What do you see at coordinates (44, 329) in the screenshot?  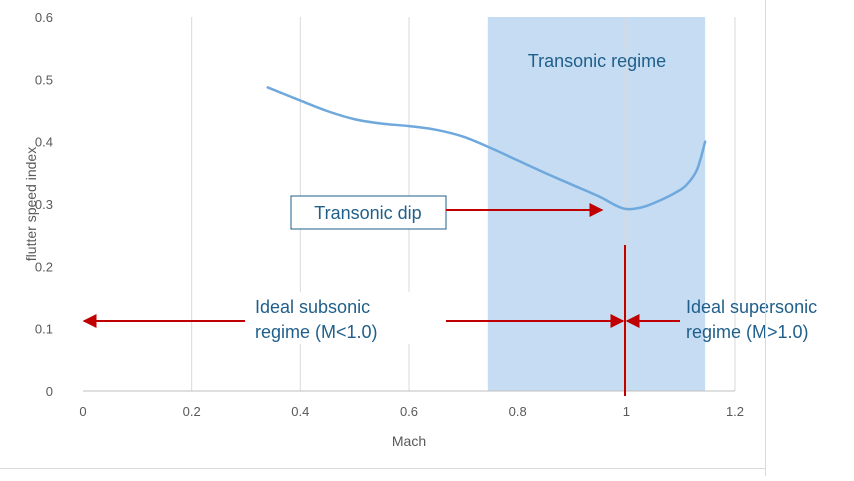 I see `y-tick-label: 0.1` at bounding box center [44, 329].